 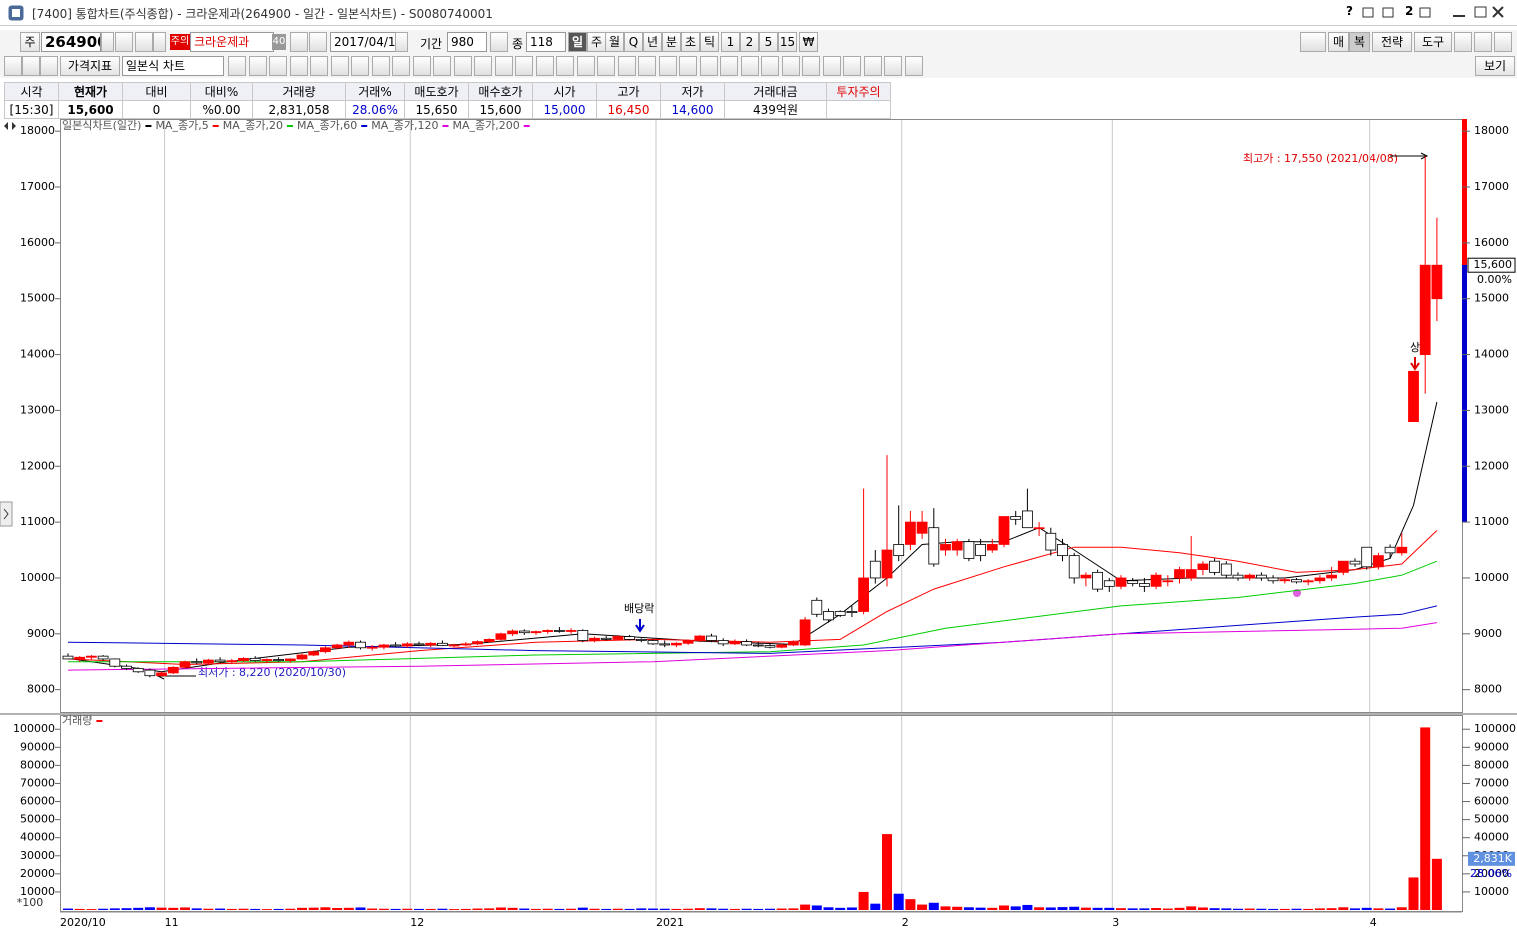 What do you see at coordinates (652, 42) in the screenshot?
I see `interval-button: 년` at bounding box center [652, 42].